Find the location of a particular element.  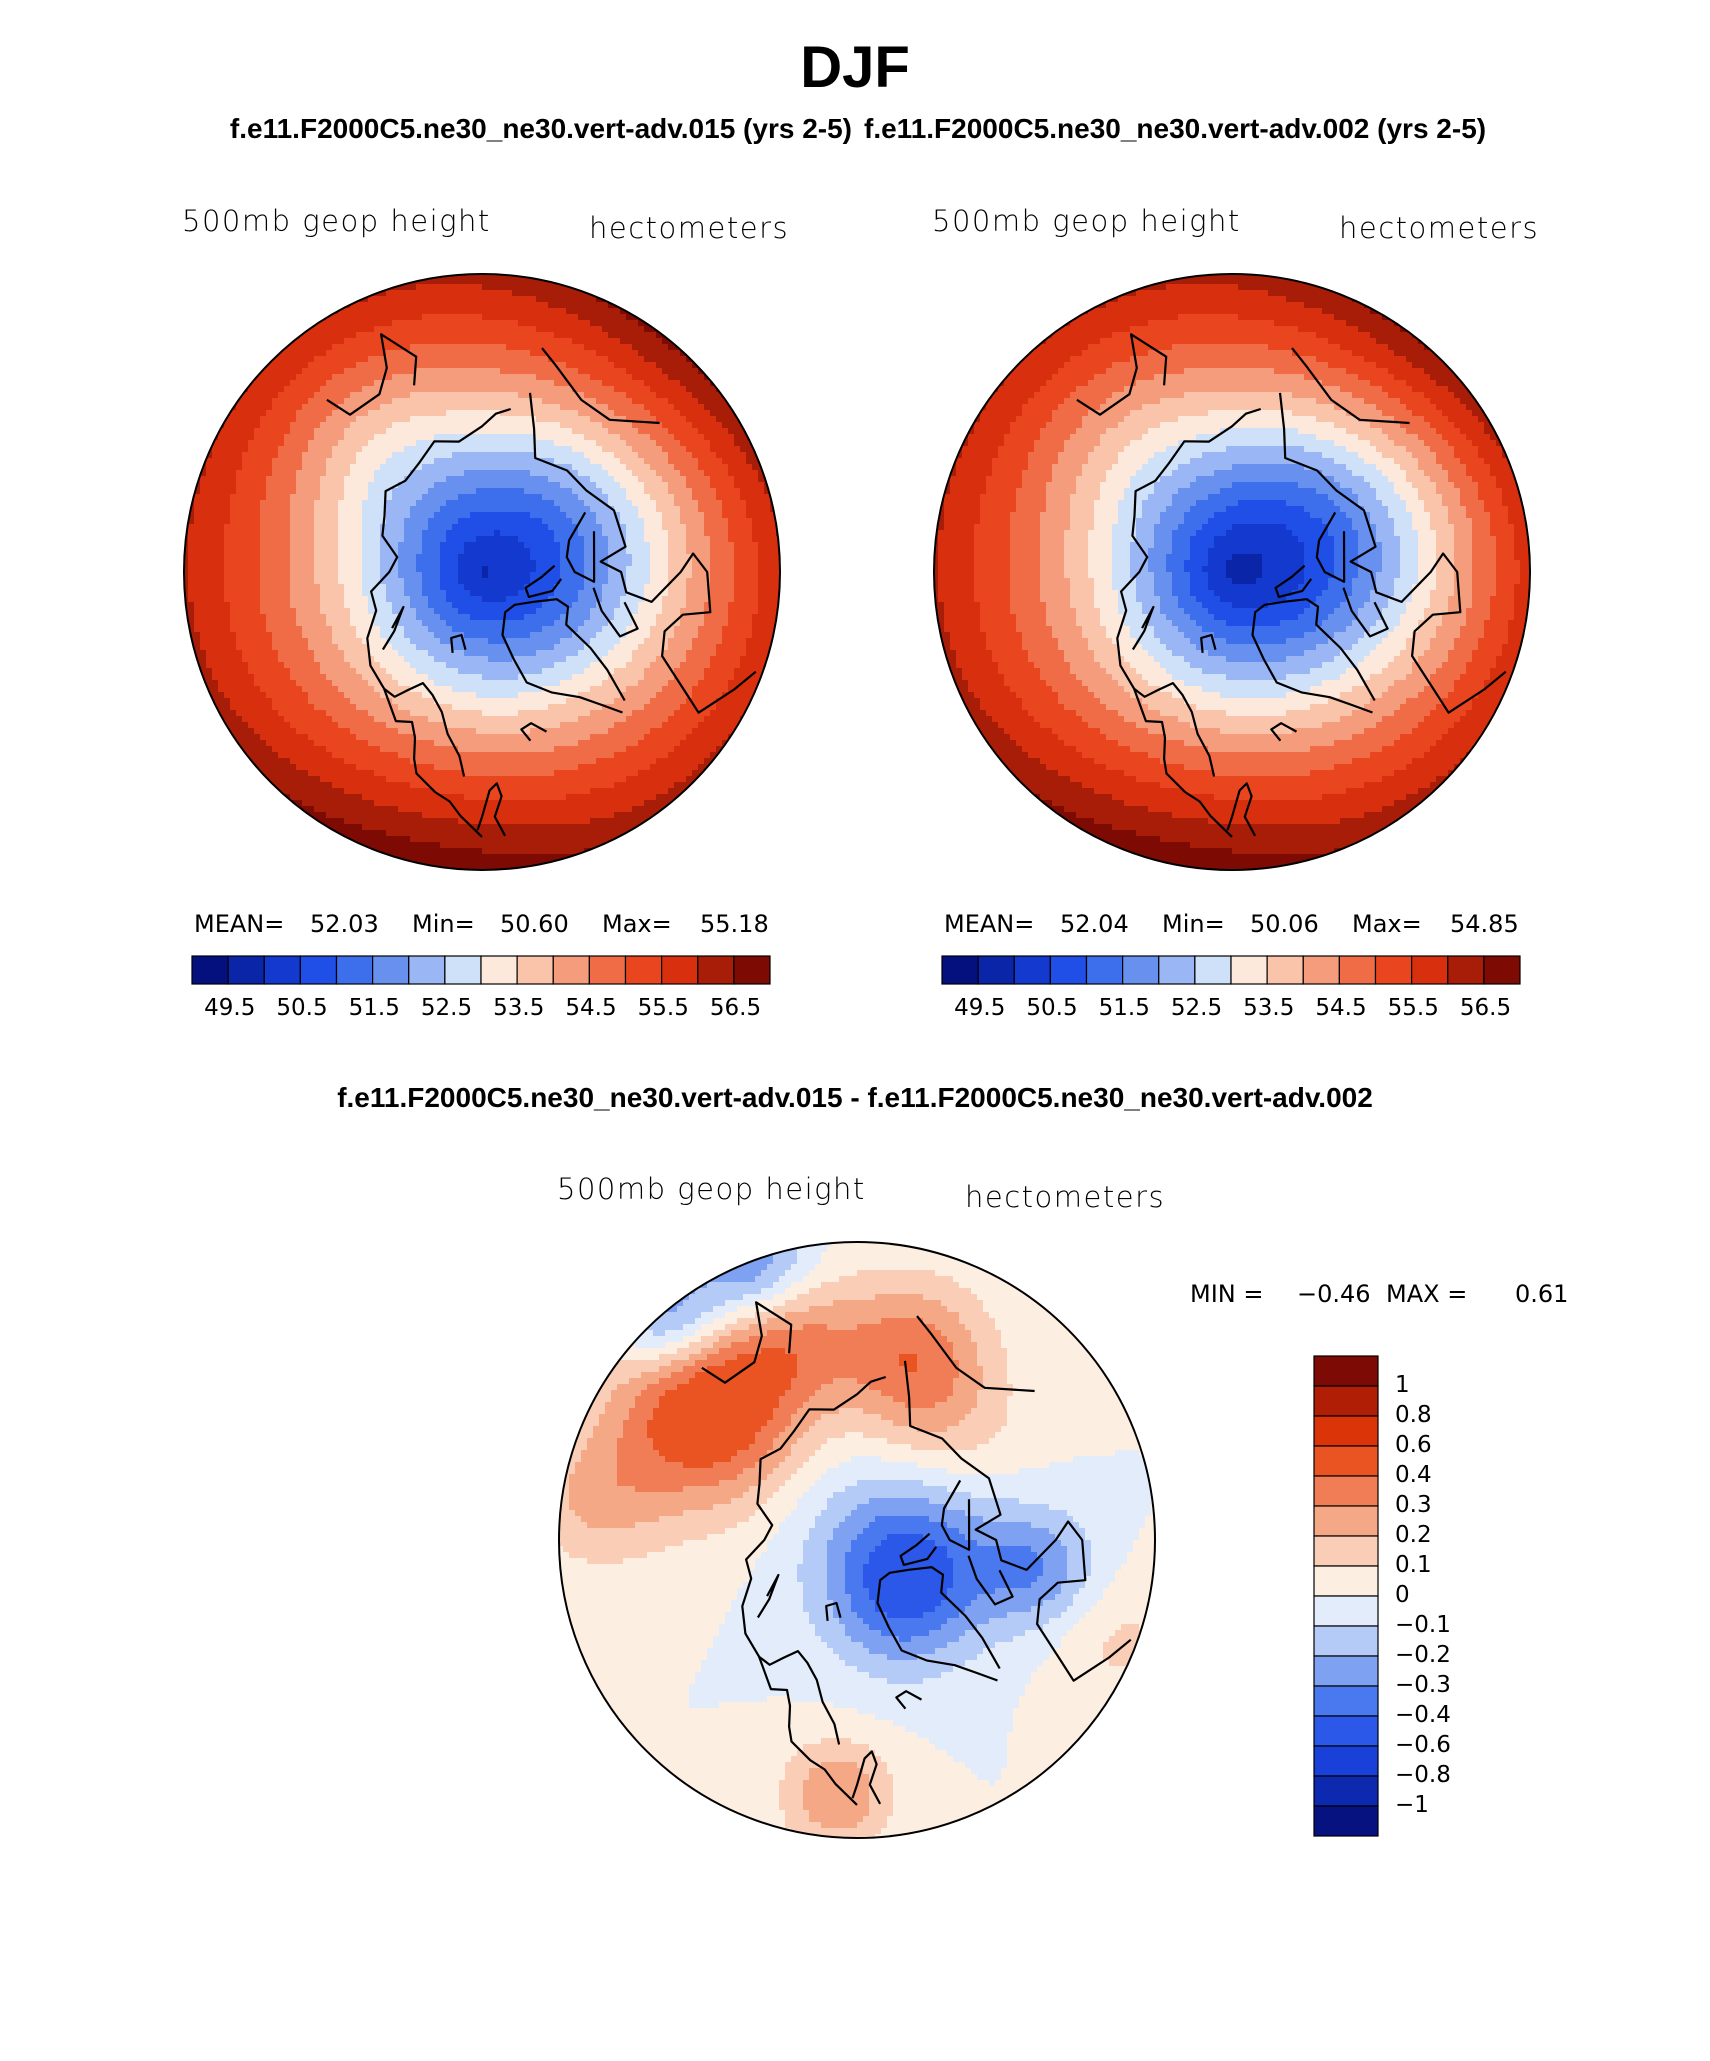

right-min-value: 50.06 is located at coordinates (1284, 924).